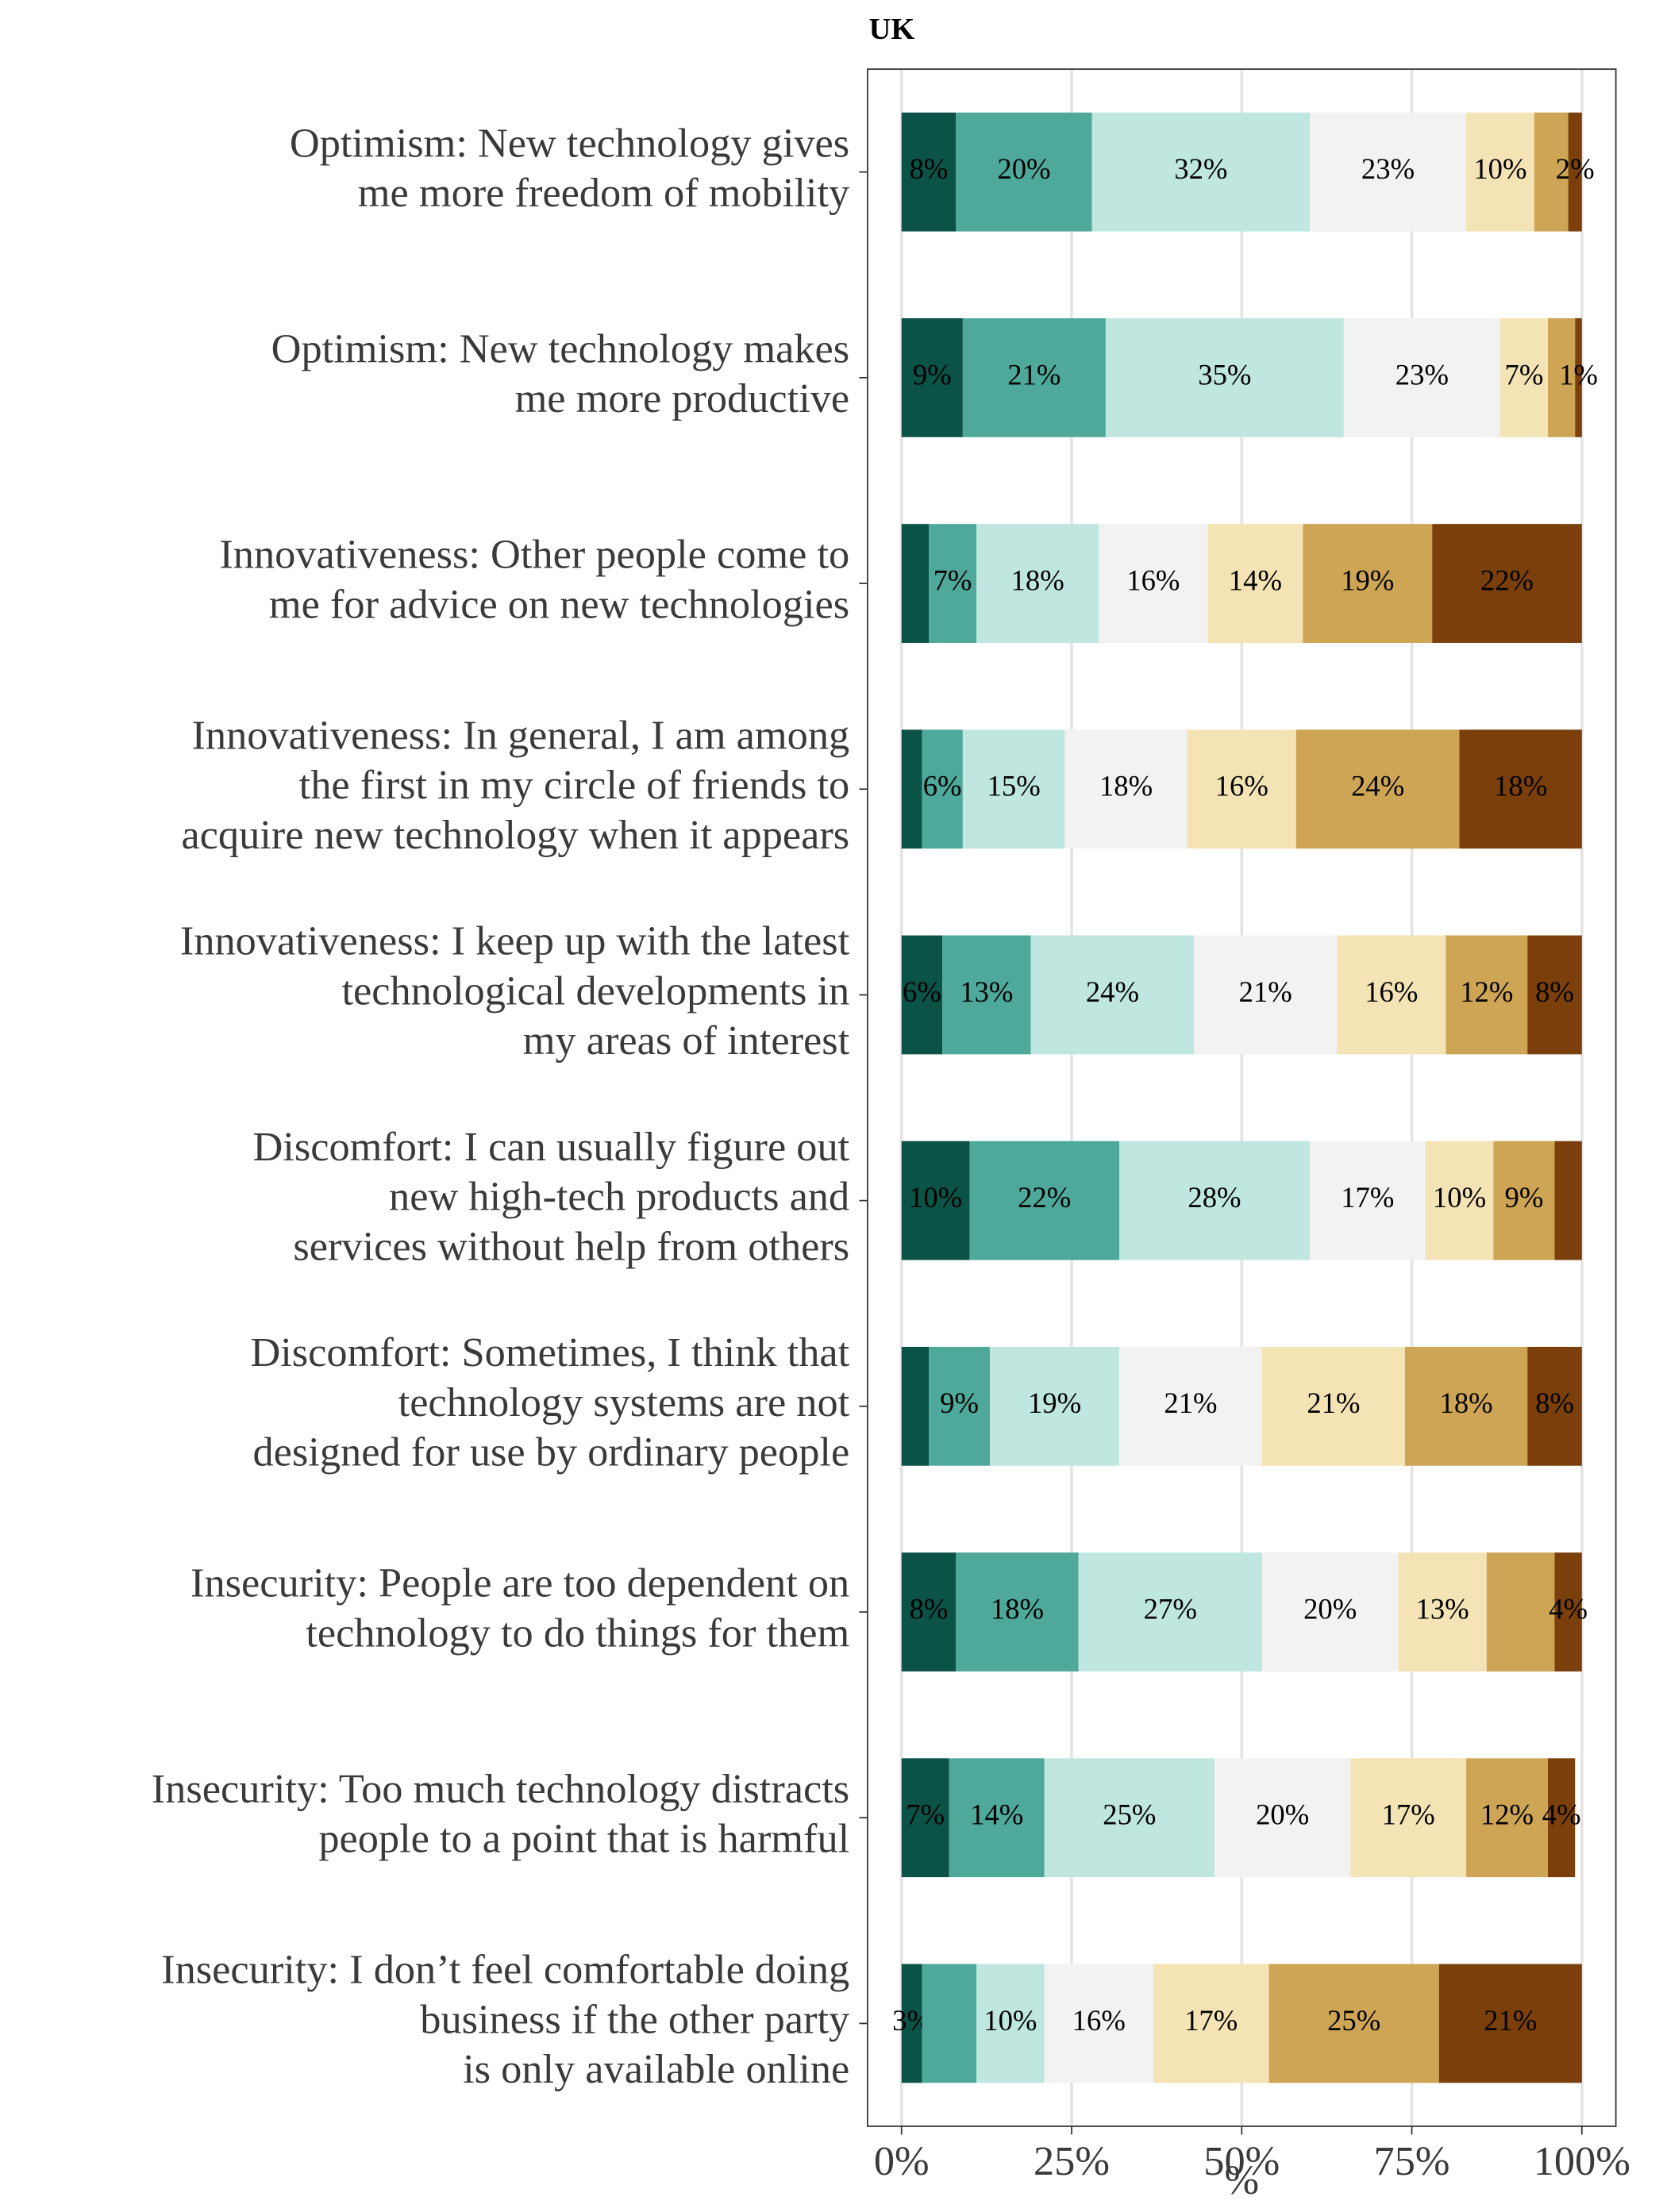 This screenshot has height=2212, width=1663. What do you see at coordinates (1412, 2161) in the screenshot?
I see `x-tick-label: 75%` at bounding box center [1412, 2161].